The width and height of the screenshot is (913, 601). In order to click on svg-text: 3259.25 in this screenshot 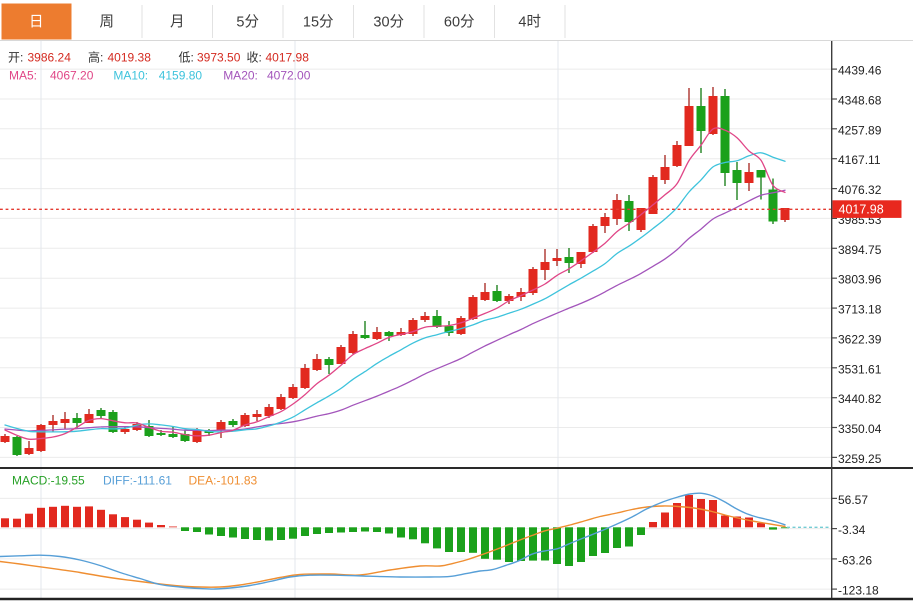, I will do `click(860, 459)`.